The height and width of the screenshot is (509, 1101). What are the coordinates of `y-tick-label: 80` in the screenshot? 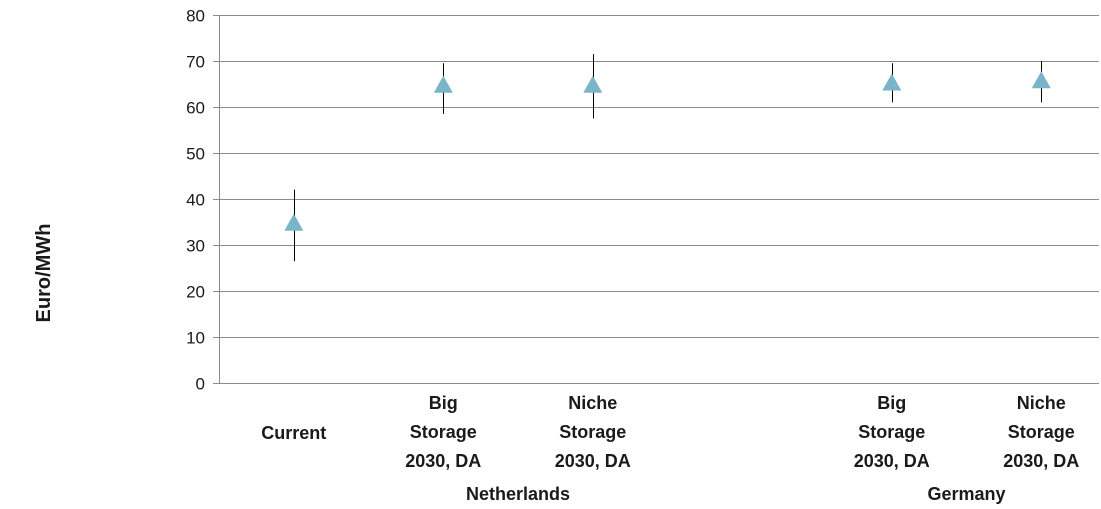 It's located at (195, 16).